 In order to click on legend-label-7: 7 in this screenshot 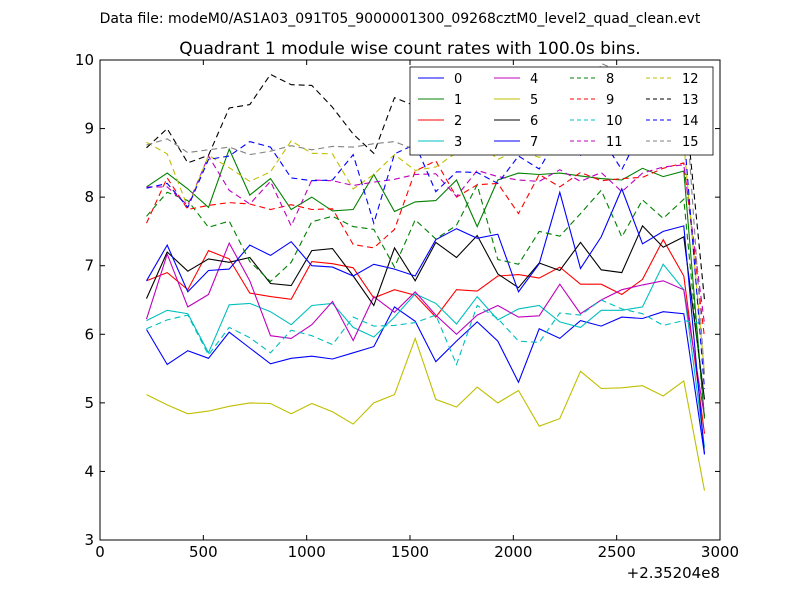, I will do `click(534, 142)`.